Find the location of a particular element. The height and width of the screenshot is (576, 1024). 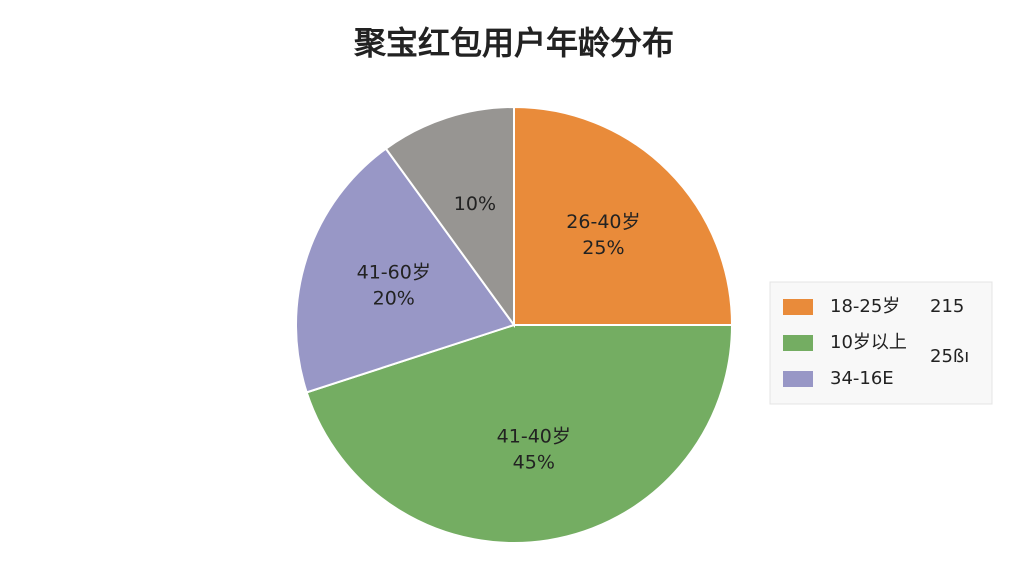

slice-label: 26-40岁 is located at coordinates (603, 222).